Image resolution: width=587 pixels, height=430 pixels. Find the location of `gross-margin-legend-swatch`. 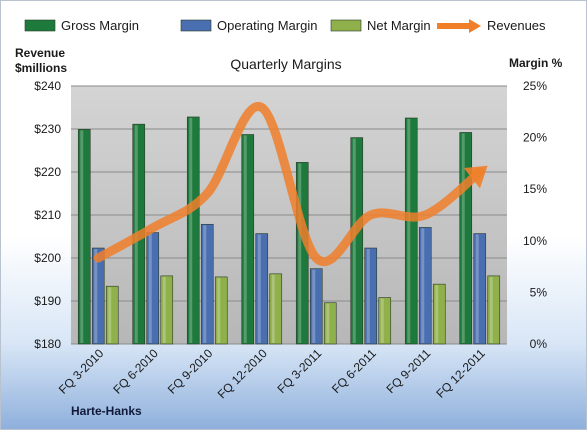

gross-margin-legend-swatch is located at coordinates (40, 25).